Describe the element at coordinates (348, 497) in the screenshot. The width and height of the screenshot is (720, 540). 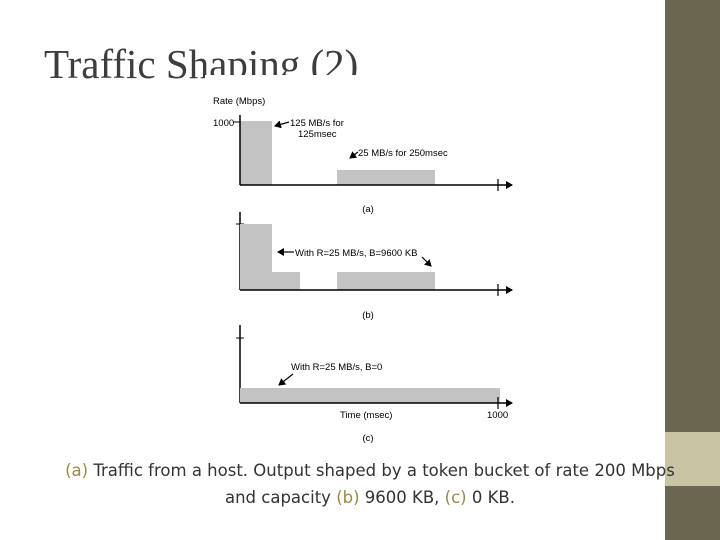
I see `caption-ref-b: (b)` at that location.